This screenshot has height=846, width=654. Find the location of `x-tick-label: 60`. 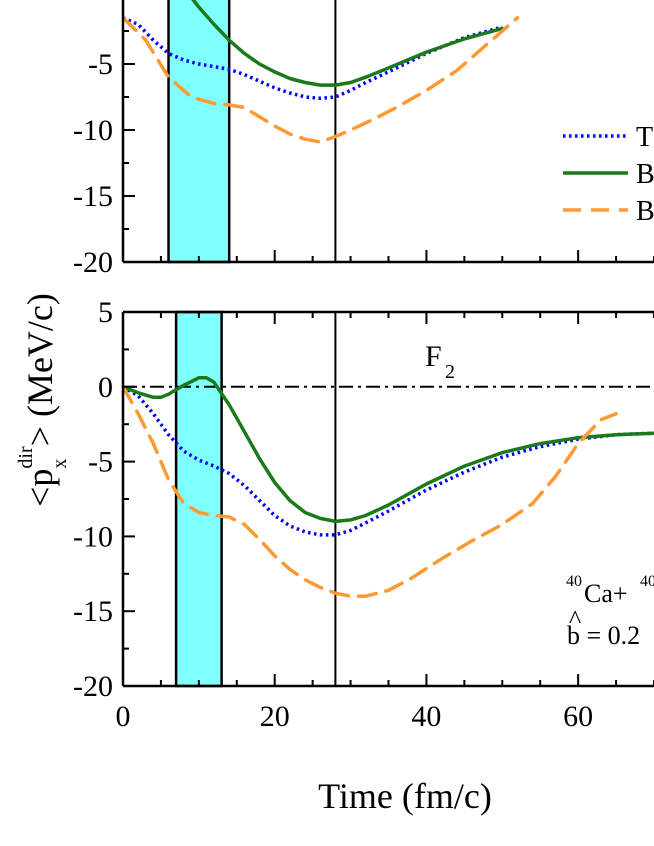

x-tick-label: 60 is located at coordinates (578, 716).